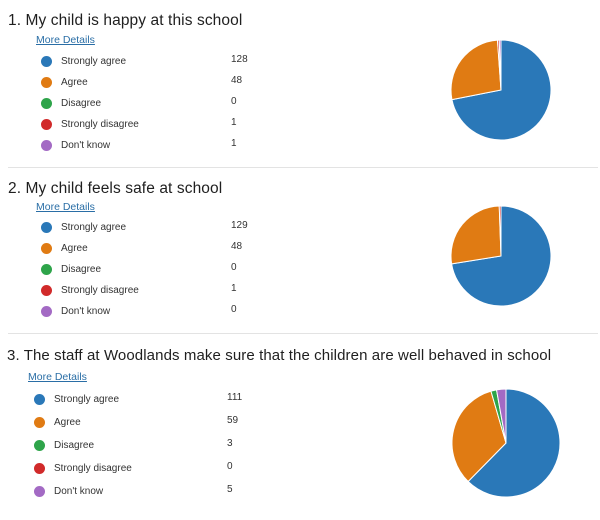 This screenshot has width=600, height=520. I want to click on legend-count: 59, so click(233, 420).